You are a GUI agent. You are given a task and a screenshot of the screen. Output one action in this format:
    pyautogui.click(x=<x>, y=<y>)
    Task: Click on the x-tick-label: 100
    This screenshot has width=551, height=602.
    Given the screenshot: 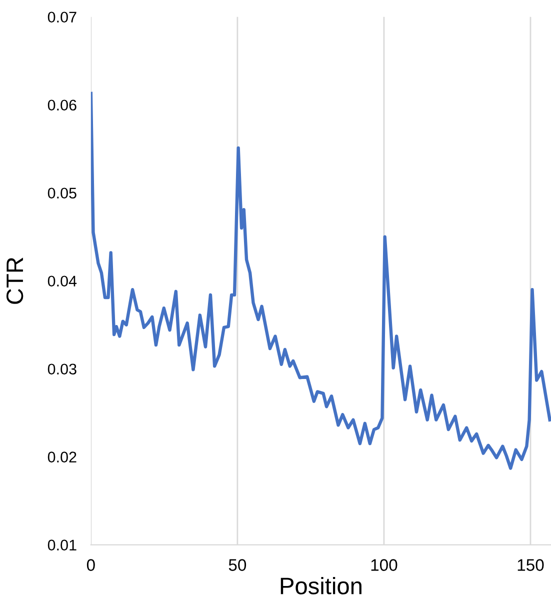 What is the action you would take?
    pyautogui.click(x=384, y=565)
    